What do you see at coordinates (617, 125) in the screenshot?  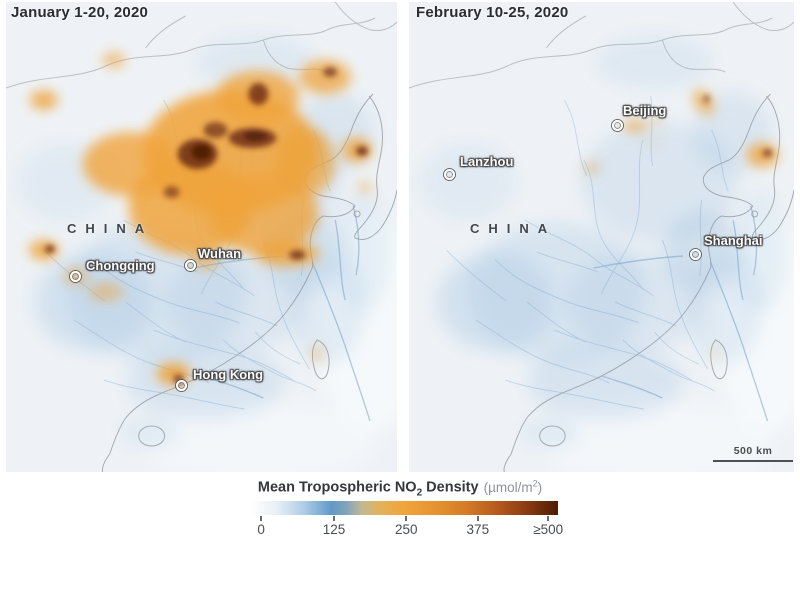 I see `city-marker-beijing` at bounding box center [617, 125].